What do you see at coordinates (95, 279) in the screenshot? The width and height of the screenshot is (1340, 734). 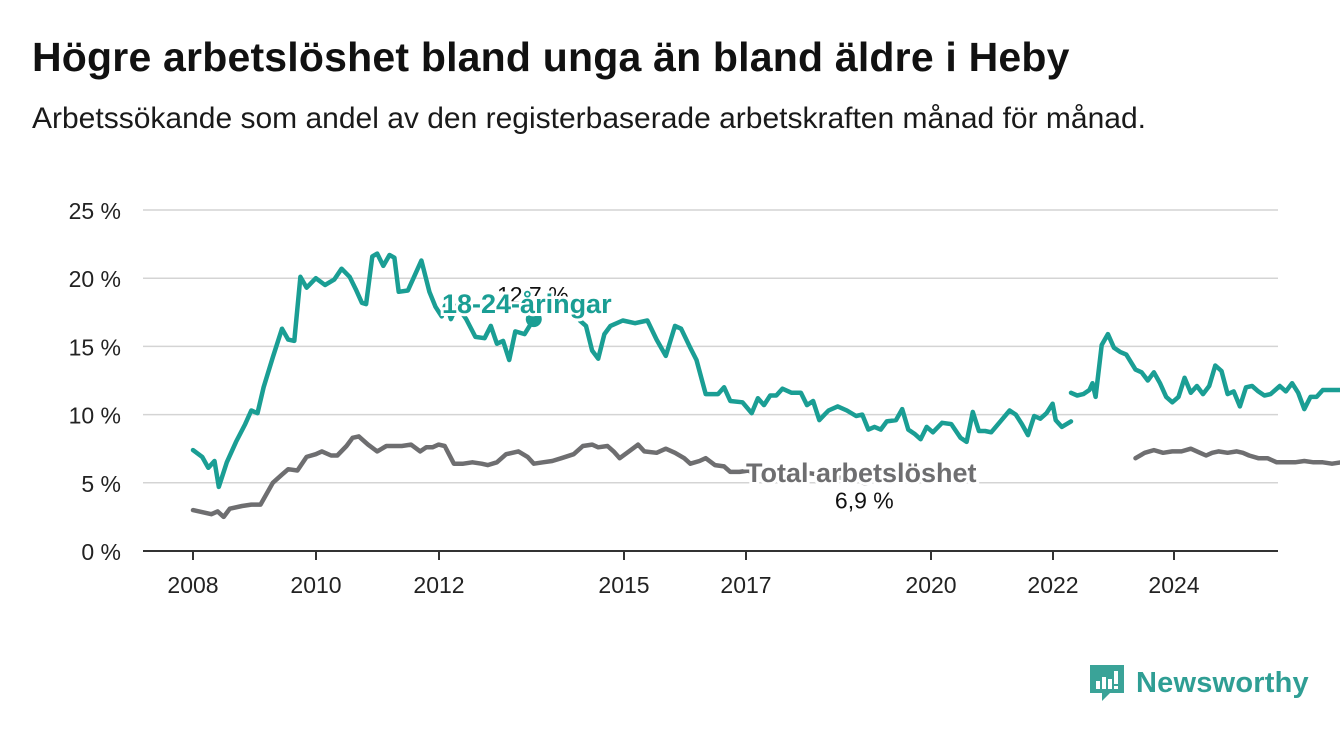 I see `y-tick-label: 20 %` at bounding box center [95, 279].